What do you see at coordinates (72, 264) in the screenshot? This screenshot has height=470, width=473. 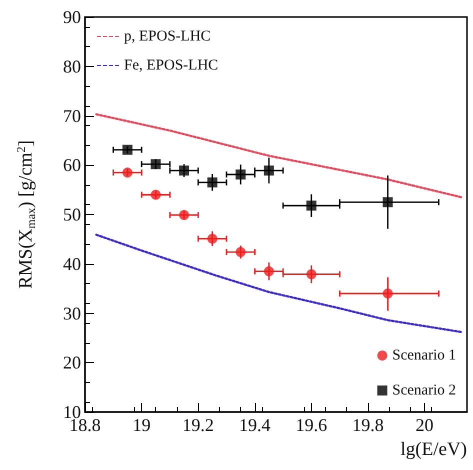 I see `y-tick-label: 40` at bounding box center [72, 264].